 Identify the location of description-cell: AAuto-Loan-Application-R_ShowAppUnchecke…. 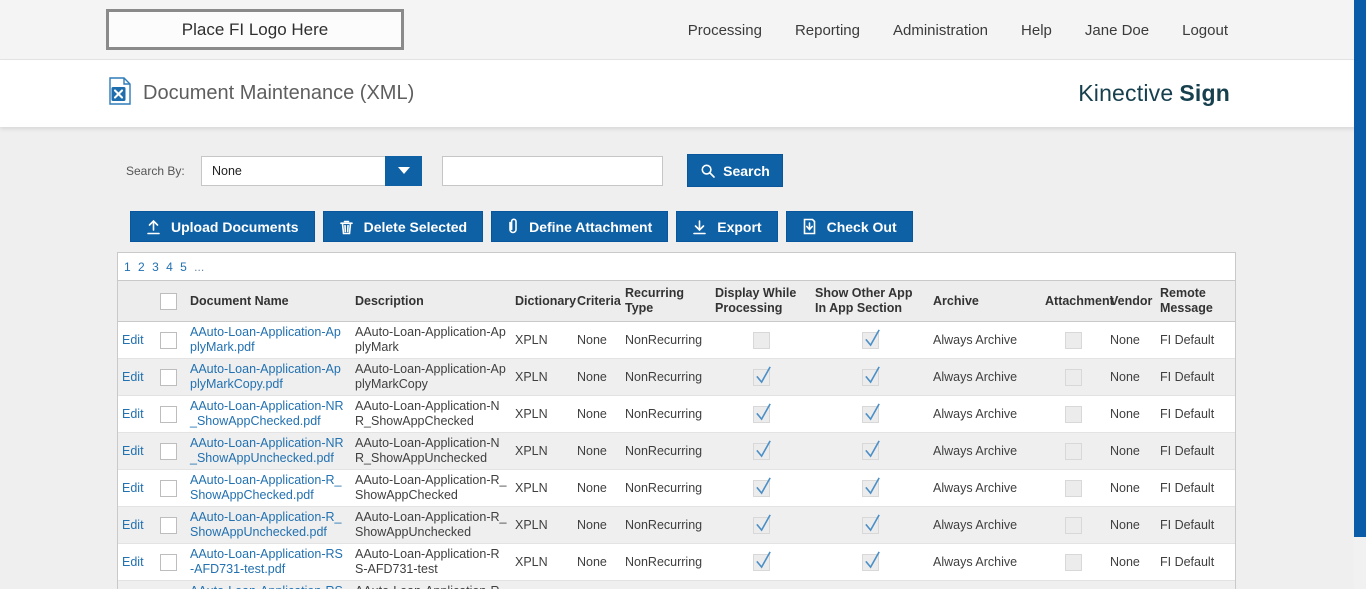
(431, 524).